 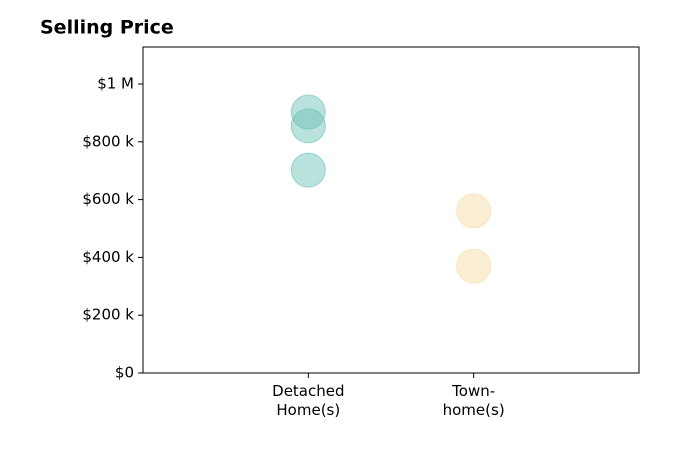 What do you see at coordinates (473, 400) in the screenshot?
I see `x-tick-label: Town- home(s)` at bounding box center [473, 400].